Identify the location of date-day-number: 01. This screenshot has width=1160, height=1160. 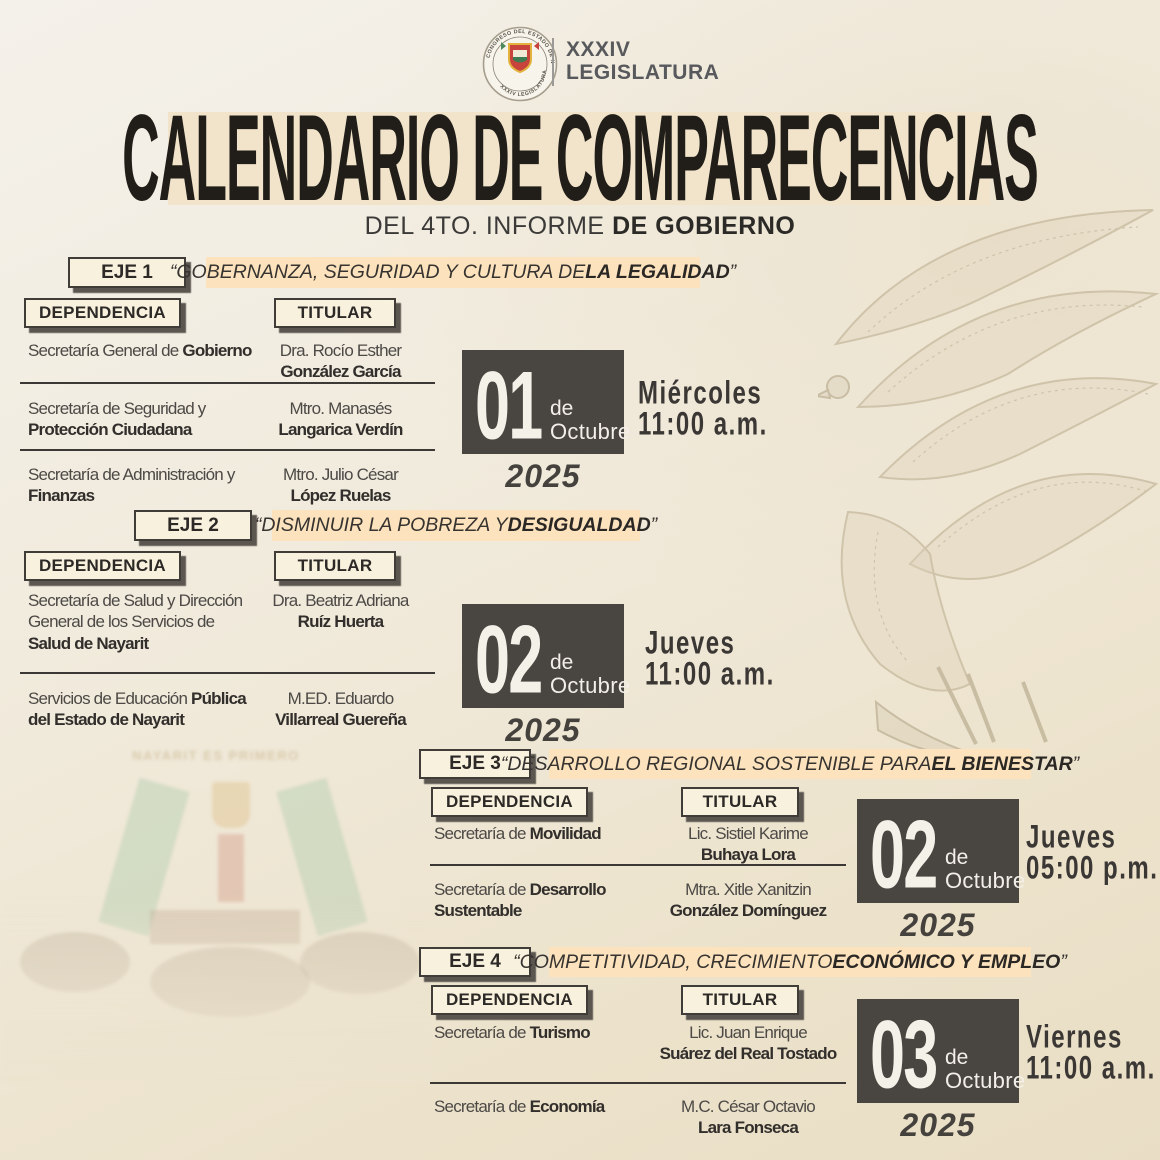
(509, 405).